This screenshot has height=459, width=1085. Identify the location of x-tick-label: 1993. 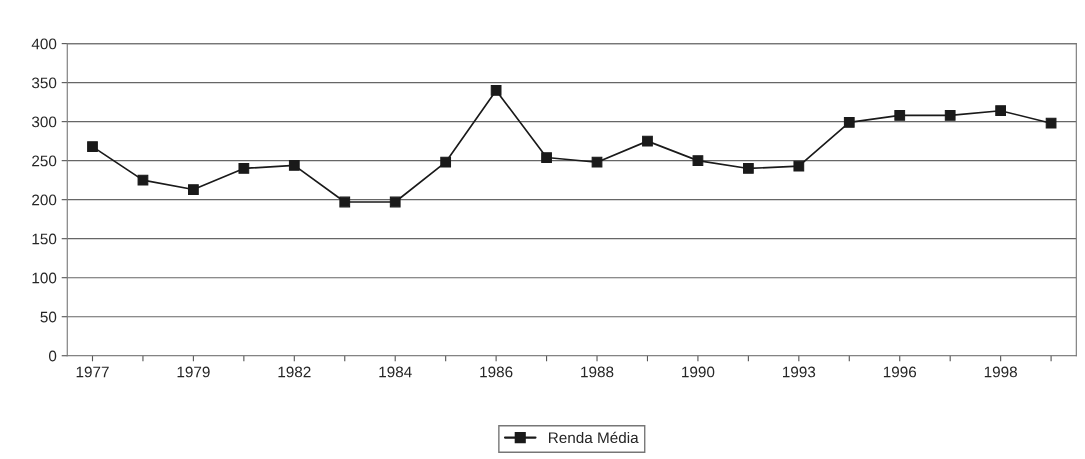
(799, 372).